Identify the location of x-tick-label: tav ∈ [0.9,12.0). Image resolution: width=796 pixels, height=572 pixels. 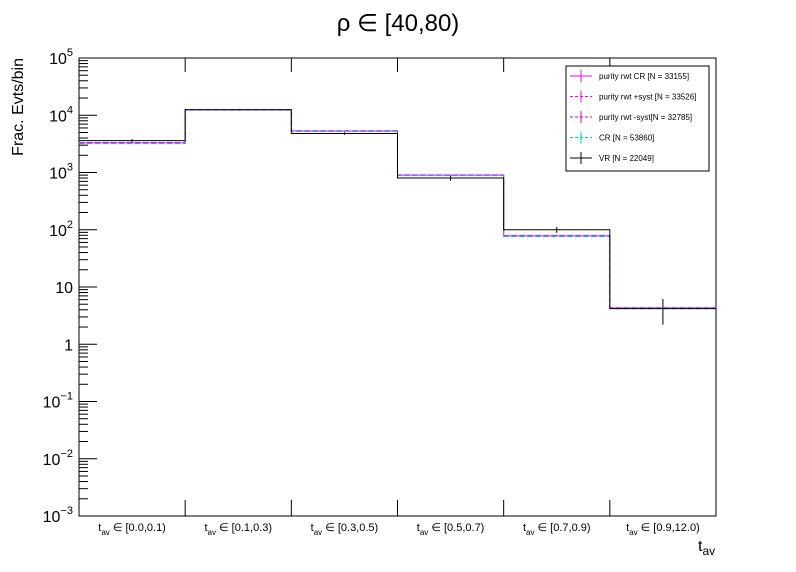
(663, 529).